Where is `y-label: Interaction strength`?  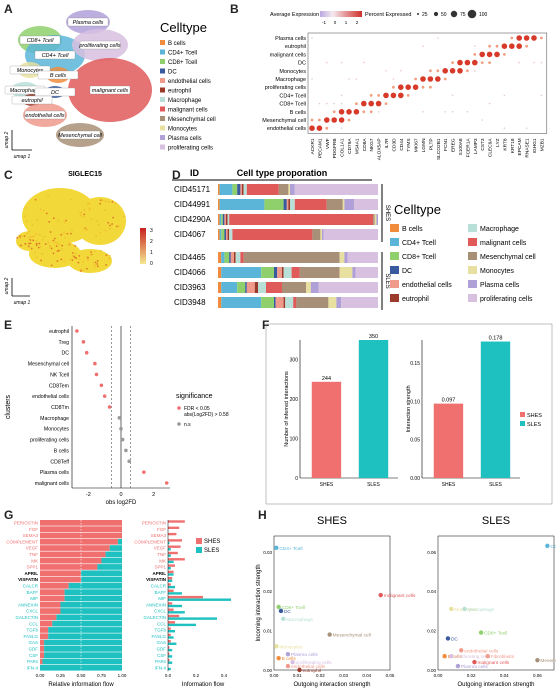
y-label: Interaction strength is located at coordinates (409, 408).